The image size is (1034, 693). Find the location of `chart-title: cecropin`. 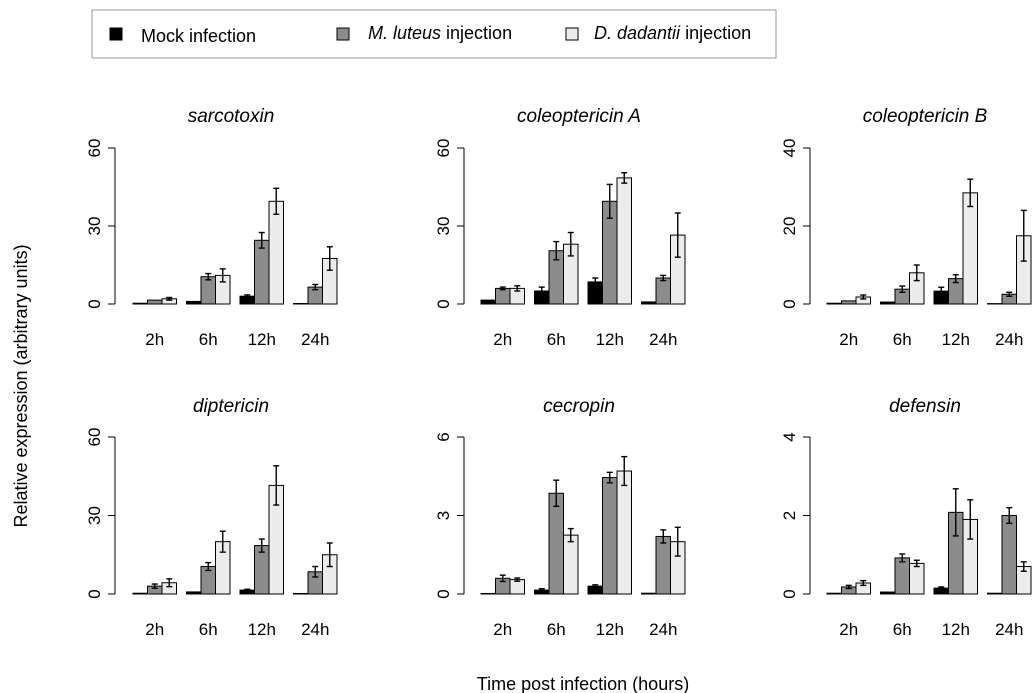

chart-title: cecropin is located at coordinates (579, 406).